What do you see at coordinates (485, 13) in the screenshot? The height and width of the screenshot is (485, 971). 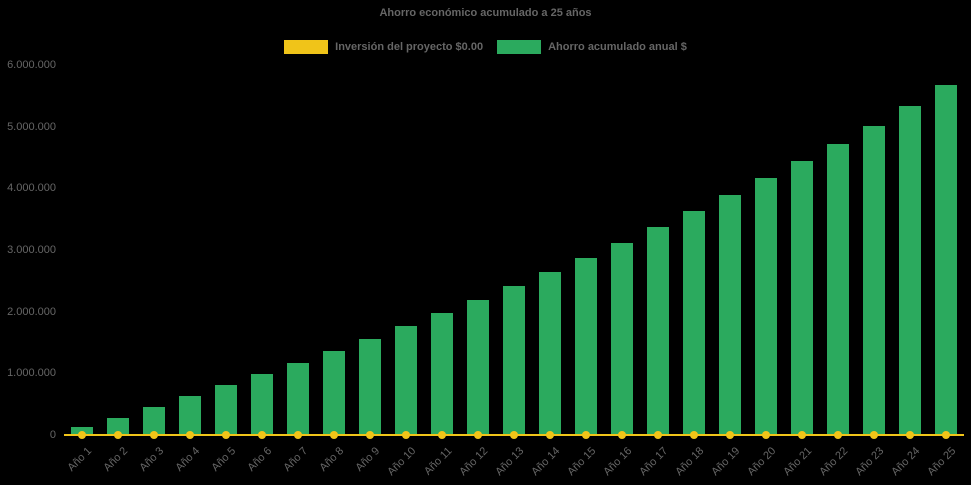 I see `chart-title: Ahorro económico acumulado a 25 años` at bounding box center [485, 13].